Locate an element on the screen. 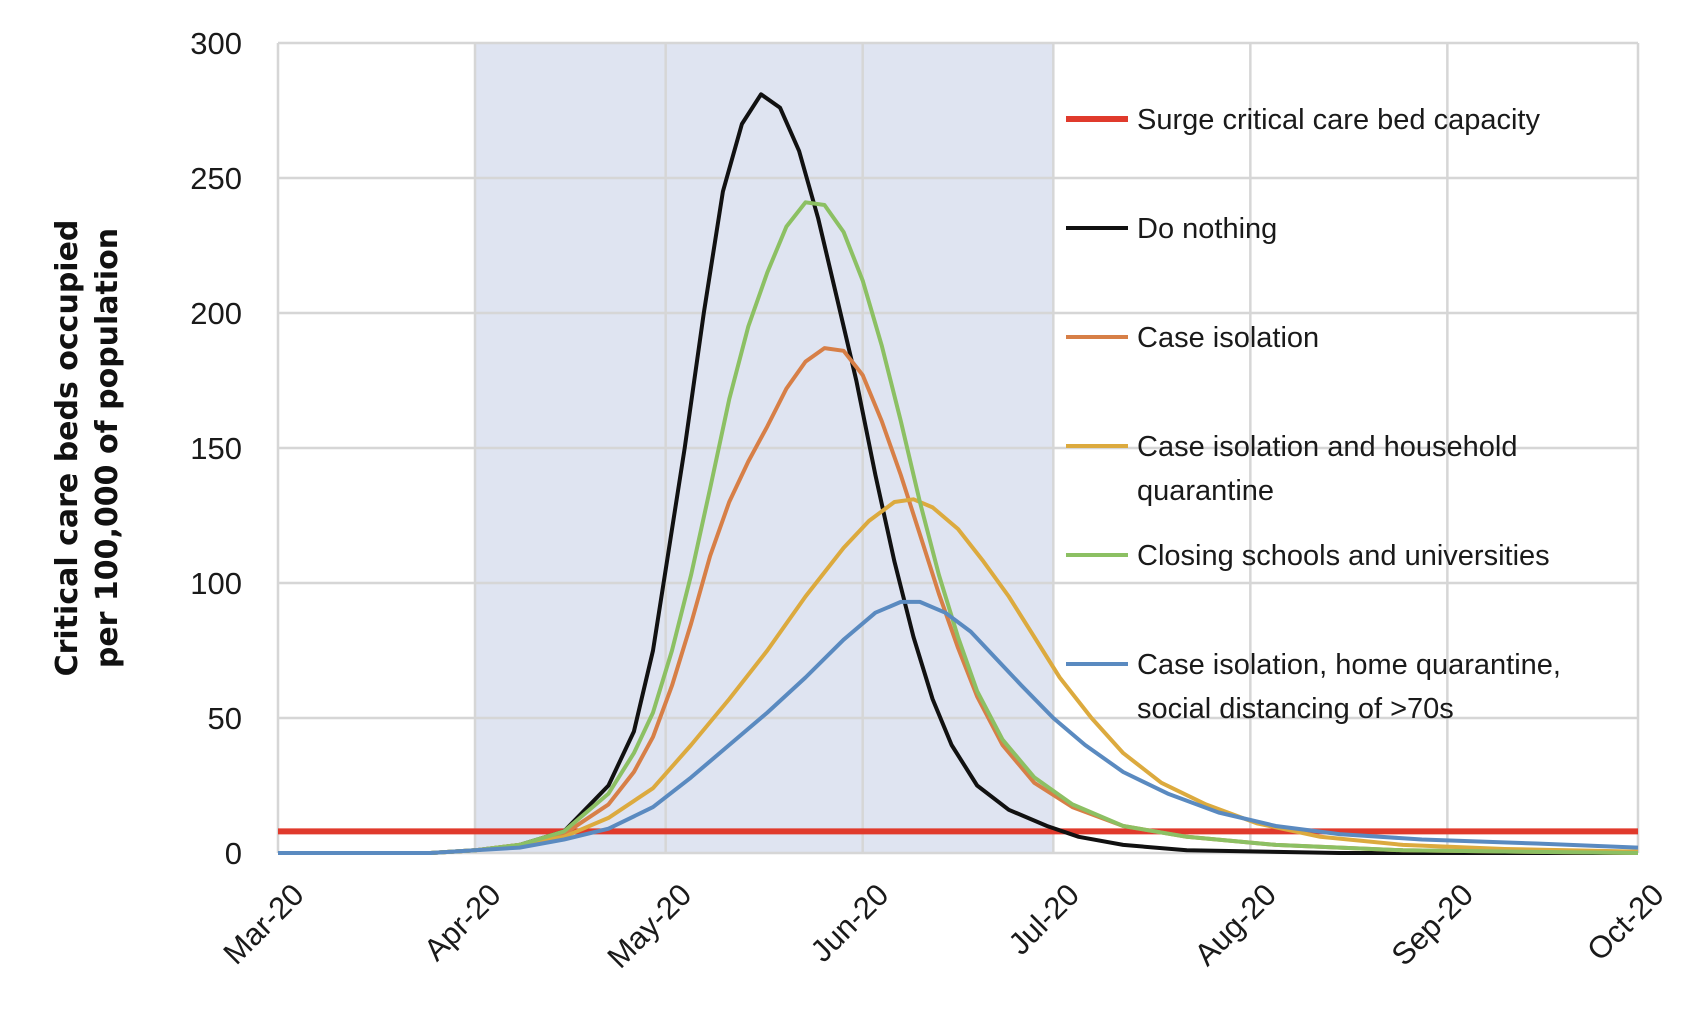  legend-label: Case isolation, home quarantine, is located at coordinates (1349, 665).